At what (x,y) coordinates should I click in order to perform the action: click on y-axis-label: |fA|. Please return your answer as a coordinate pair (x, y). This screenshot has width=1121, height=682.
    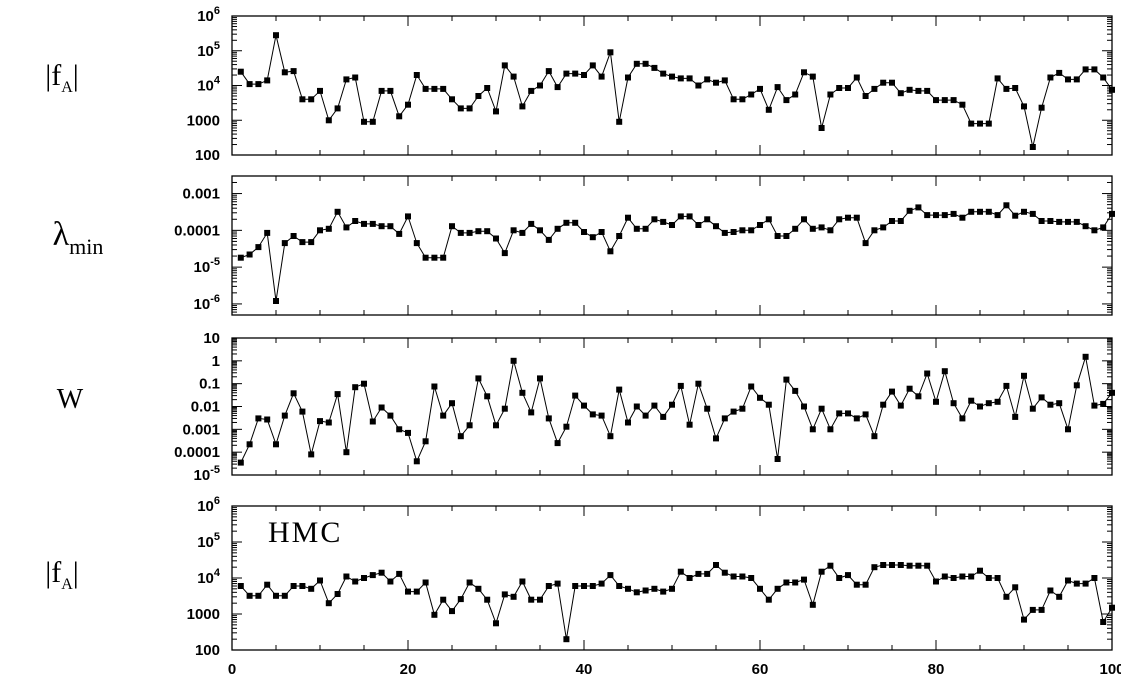
    Looking at the image, I should click on (62, 574).